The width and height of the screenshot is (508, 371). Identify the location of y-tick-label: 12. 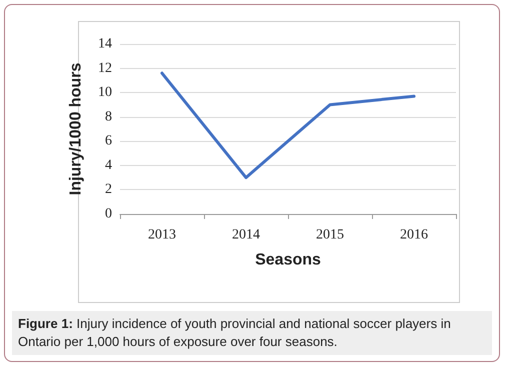
(105, 68).